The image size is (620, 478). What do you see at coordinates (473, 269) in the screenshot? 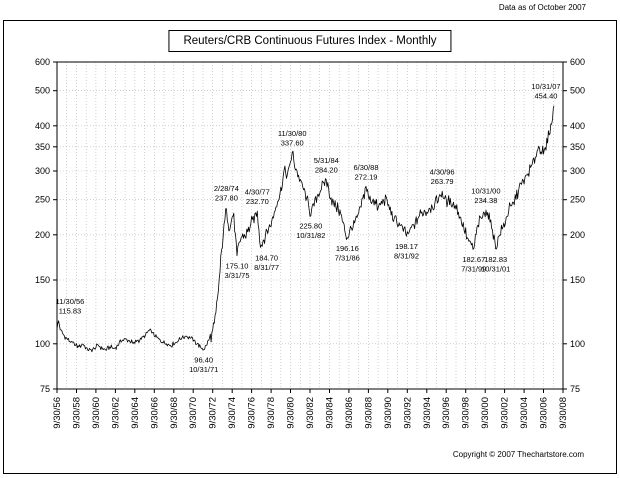
I see `annotation-line2: 7/31/99` at bounding box center [473, 269].